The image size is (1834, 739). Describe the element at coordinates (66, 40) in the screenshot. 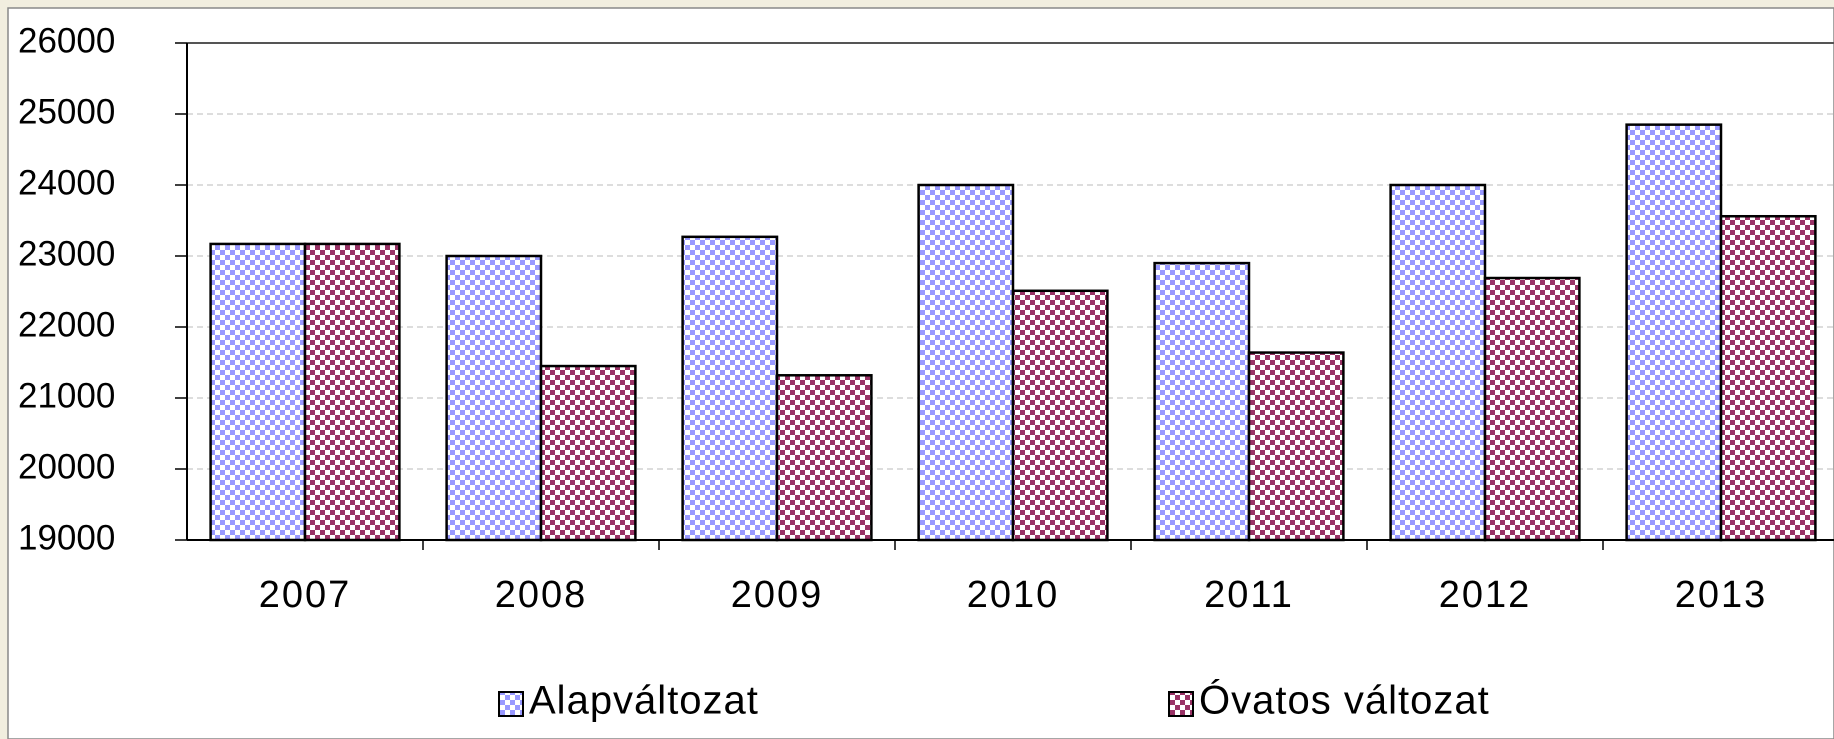

I see `y-tick-label: 26000` at that location.